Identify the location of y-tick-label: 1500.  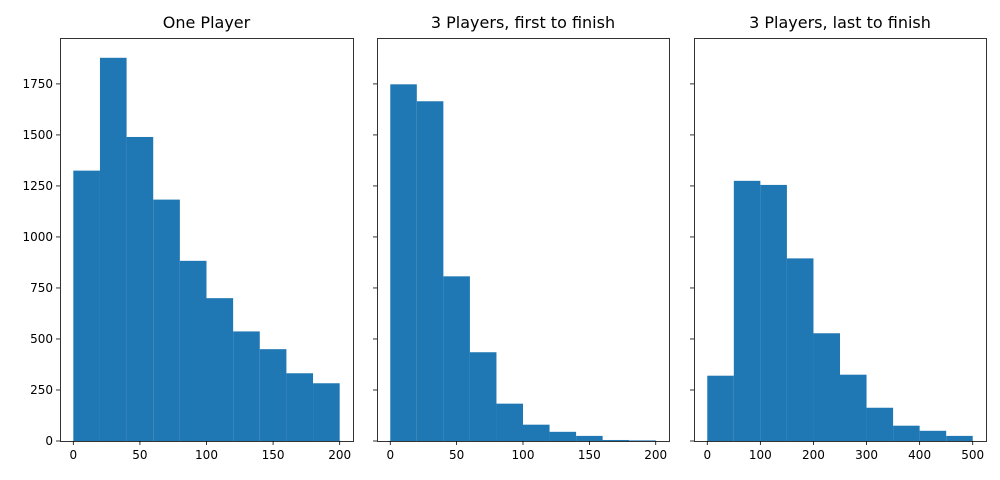
(37, 135).